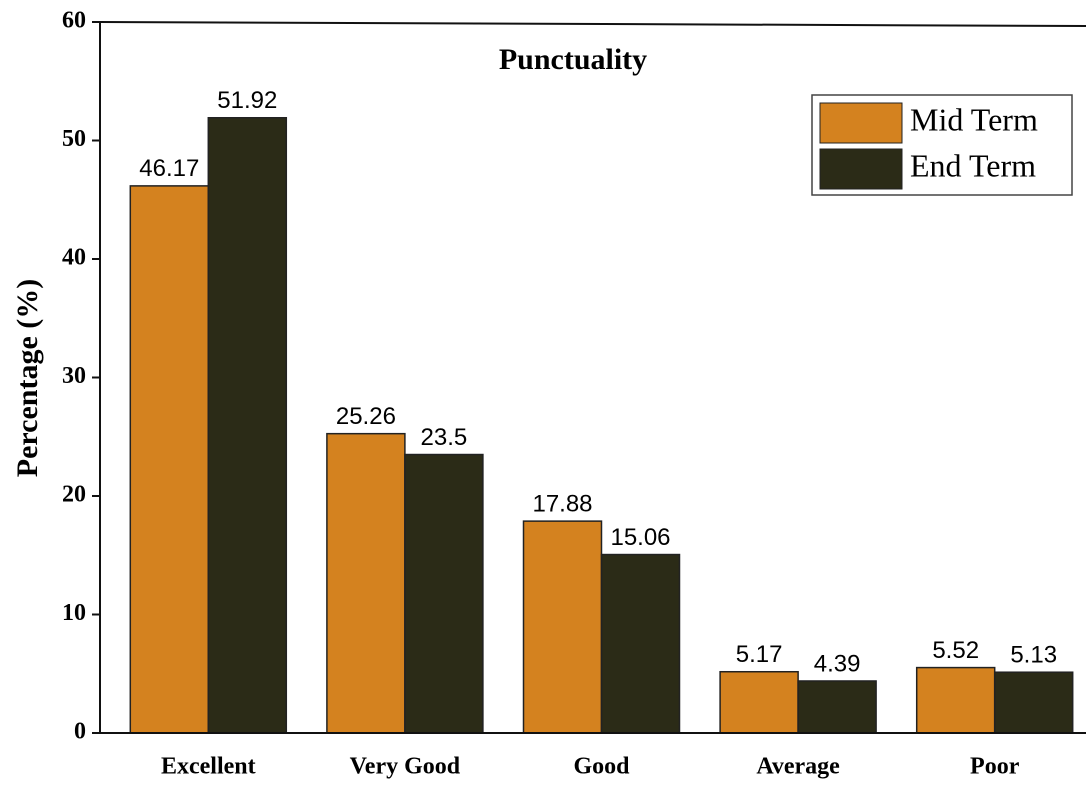 The height and width of the screenshot is (788, 1086). Describe the element at coordinates (74, 139) in the screenshot. I see `y-tick-label: 50` at that location.